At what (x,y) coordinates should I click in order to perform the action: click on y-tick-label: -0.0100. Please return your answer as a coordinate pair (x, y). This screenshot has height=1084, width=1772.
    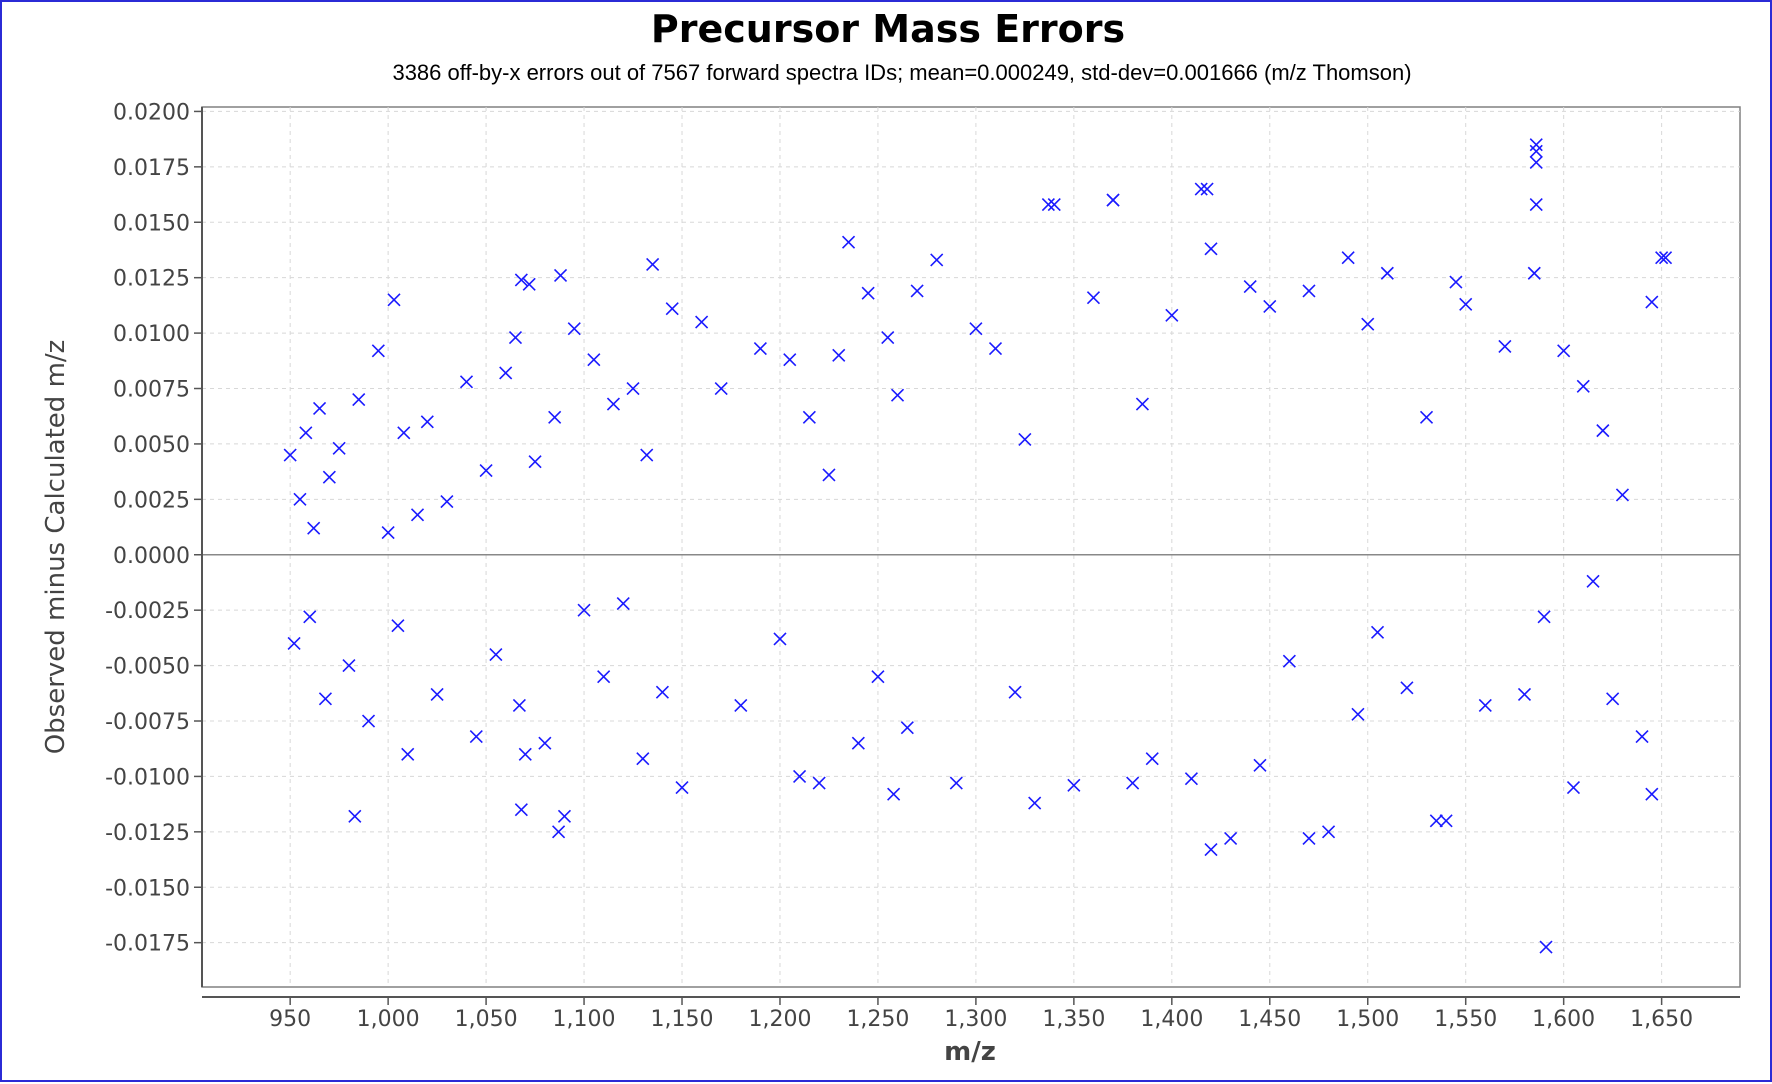
    Looking at the image, I should click on (147, 777).